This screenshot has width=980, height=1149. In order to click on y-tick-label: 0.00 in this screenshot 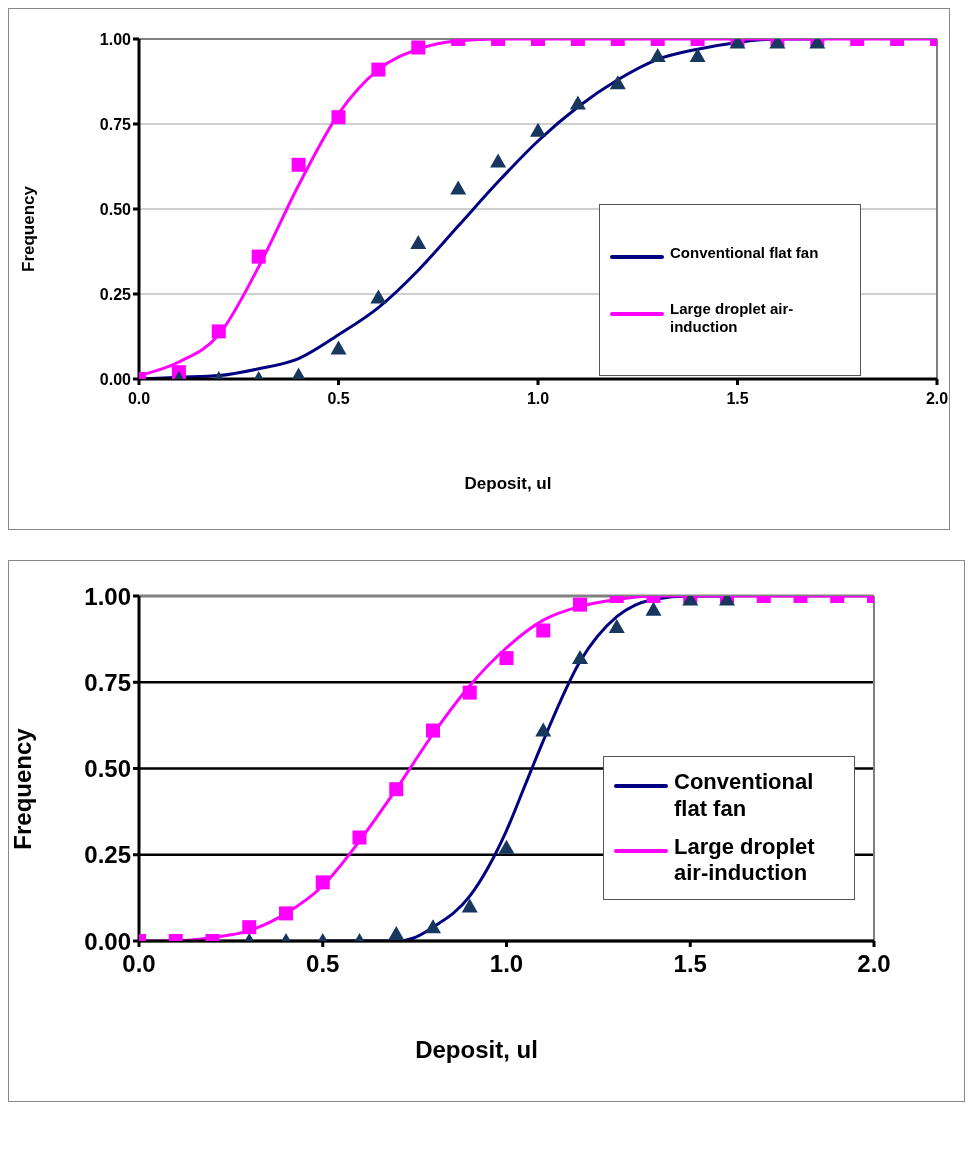, I will do `click(115, 379)`.